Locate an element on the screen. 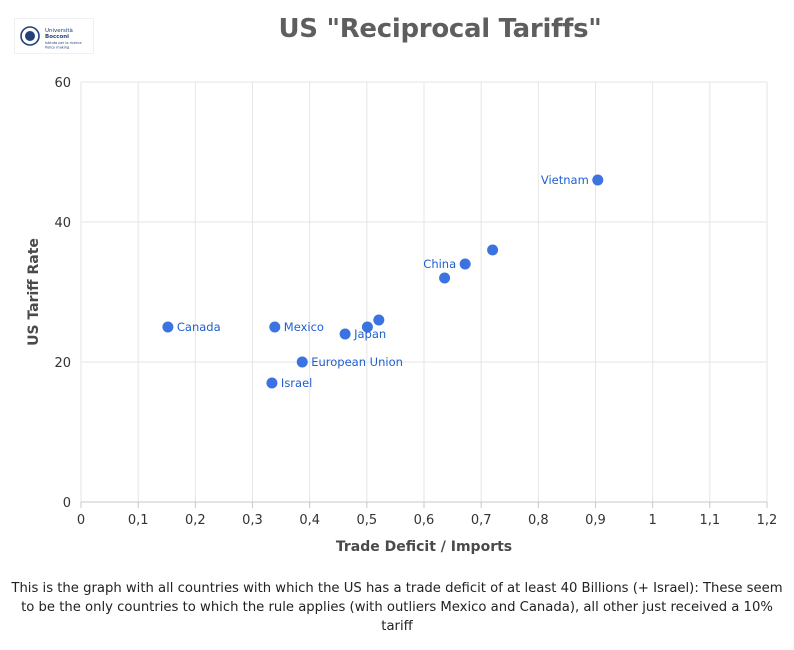  y-axis-title: US Tariff Rate is located at coordinates (34, 292).